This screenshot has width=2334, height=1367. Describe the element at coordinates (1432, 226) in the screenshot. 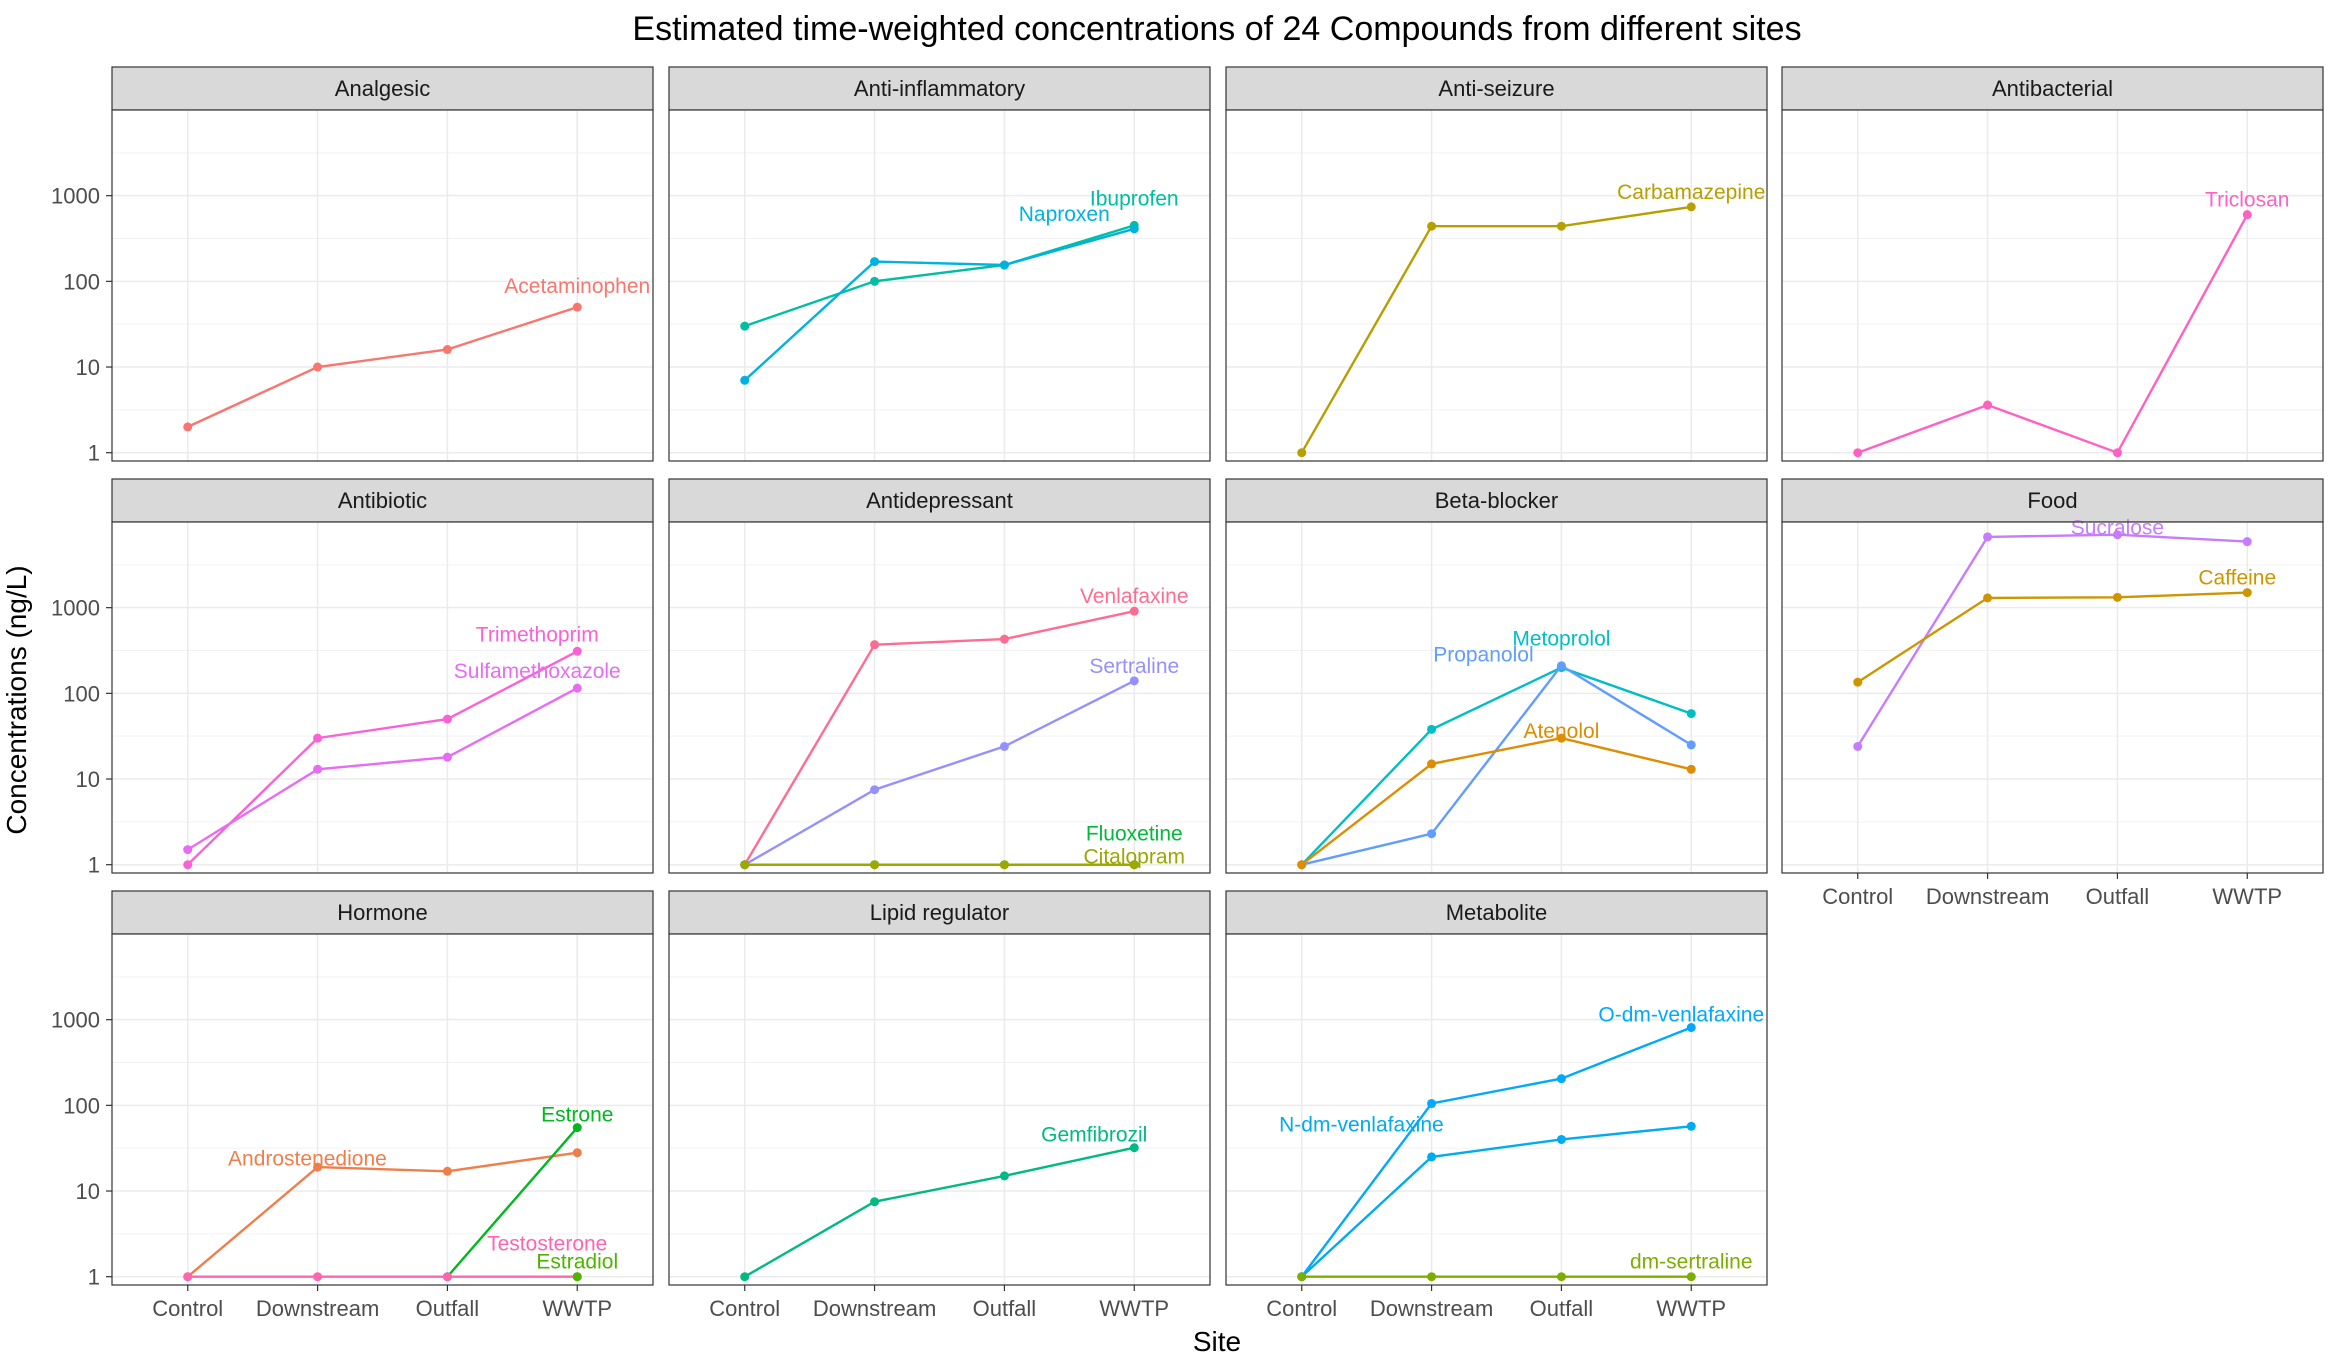

I see `data-point-carbamazepine-downstream` at that location.